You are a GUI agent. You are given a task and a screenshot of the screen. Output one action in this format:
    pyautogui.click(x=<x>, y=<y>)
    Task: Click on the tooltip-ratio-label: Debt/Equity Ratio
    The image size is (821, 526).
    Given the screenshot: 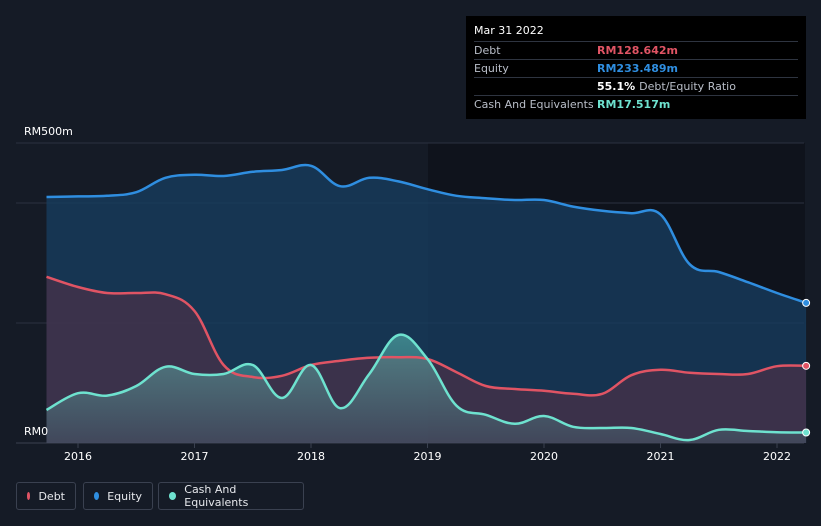 What is the action you would take?
    pyautogui.click(x=687, y=86)
    